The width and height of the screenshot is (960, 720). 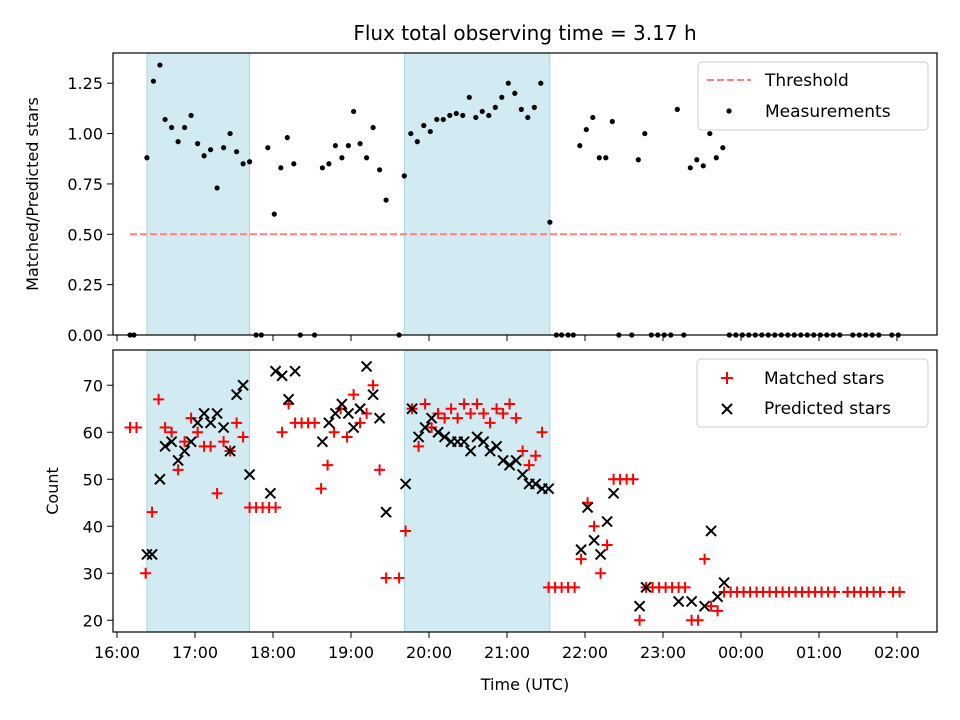 I want to click on x-tick-label: 20:00, so click(x=429, y=652).